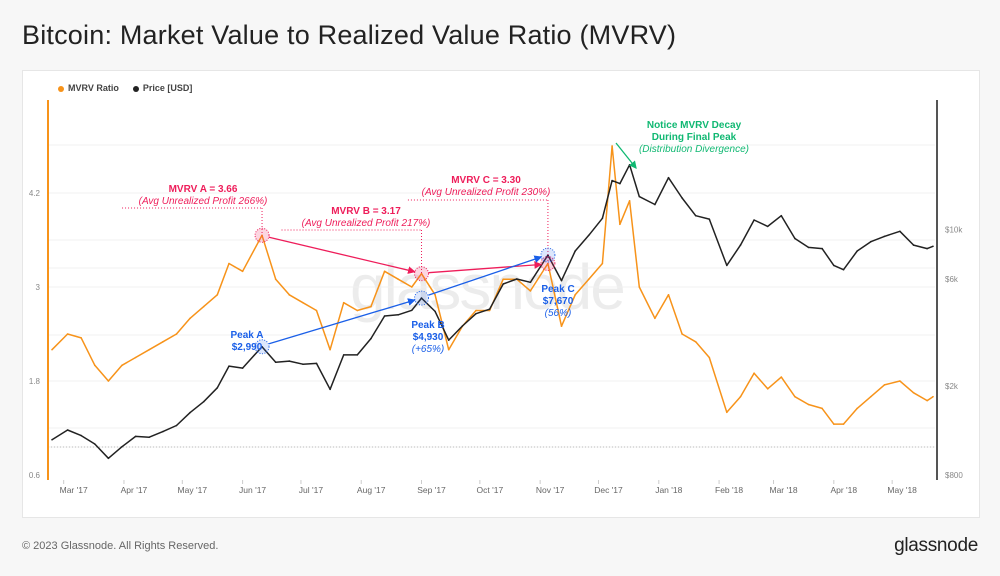 The image size is (1000, 576). What do you see at coordinates (550, 490) in the screenshot?
I see `x-tick-label: Nov '17` at bounding box center [550, 490].